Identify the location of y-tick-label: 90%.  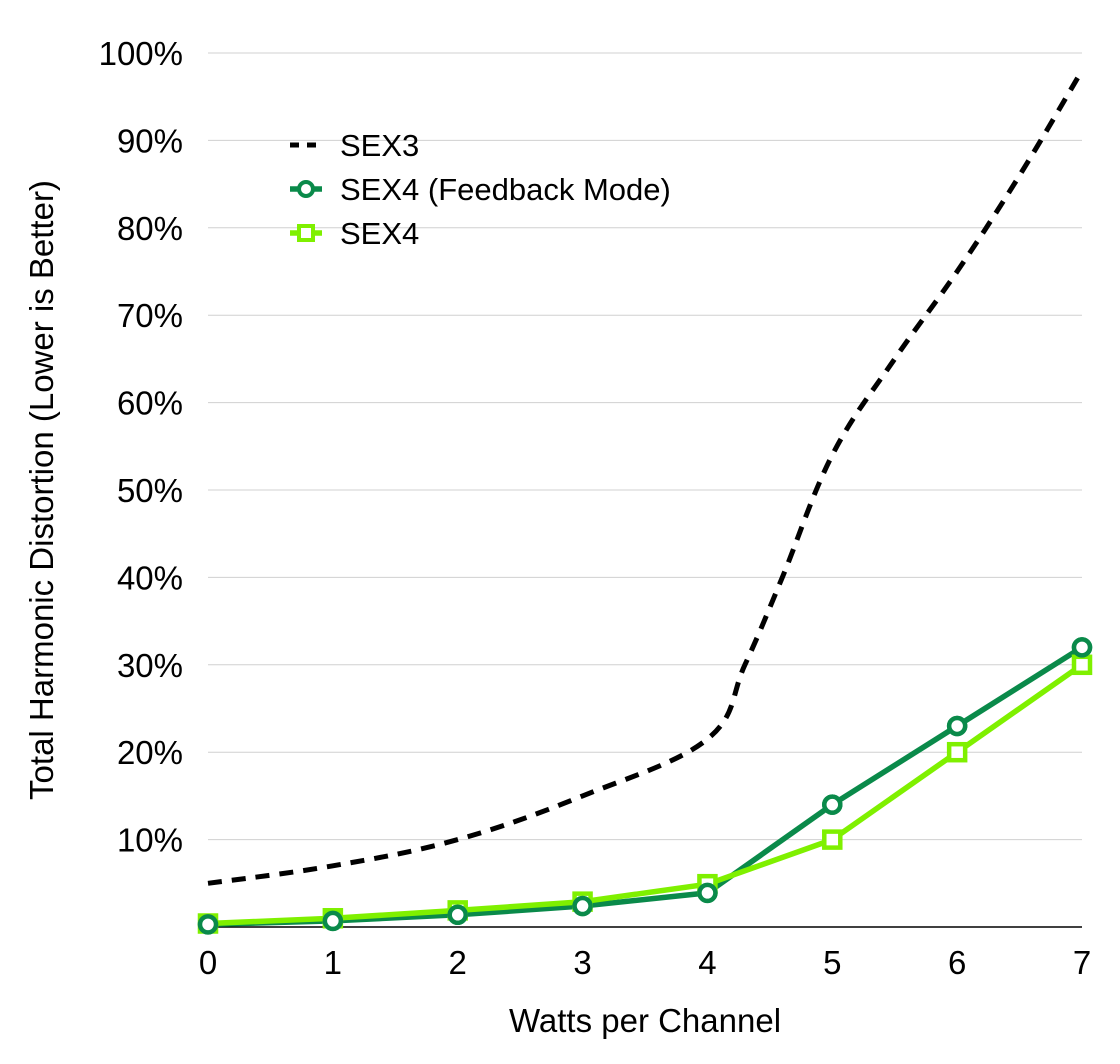
(150, 140).